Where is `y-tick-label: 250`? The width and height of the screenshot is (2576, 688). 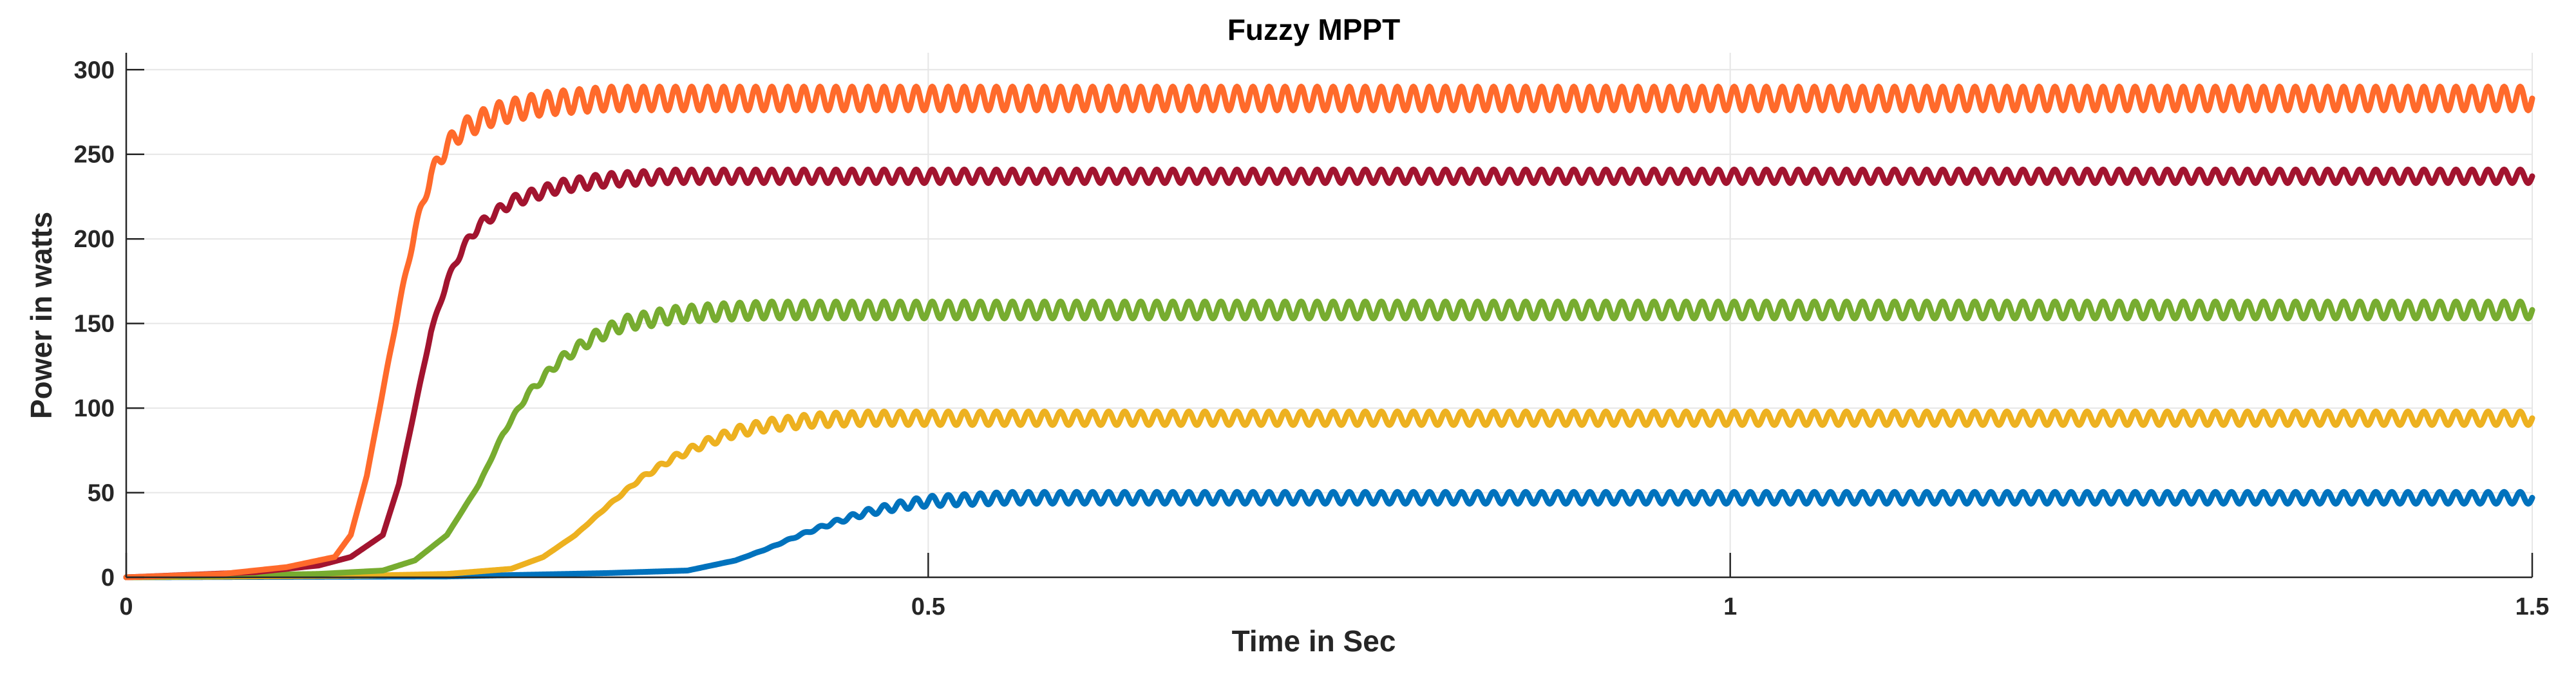
y-tick-label: 250 is located at coordinates (95, 155).